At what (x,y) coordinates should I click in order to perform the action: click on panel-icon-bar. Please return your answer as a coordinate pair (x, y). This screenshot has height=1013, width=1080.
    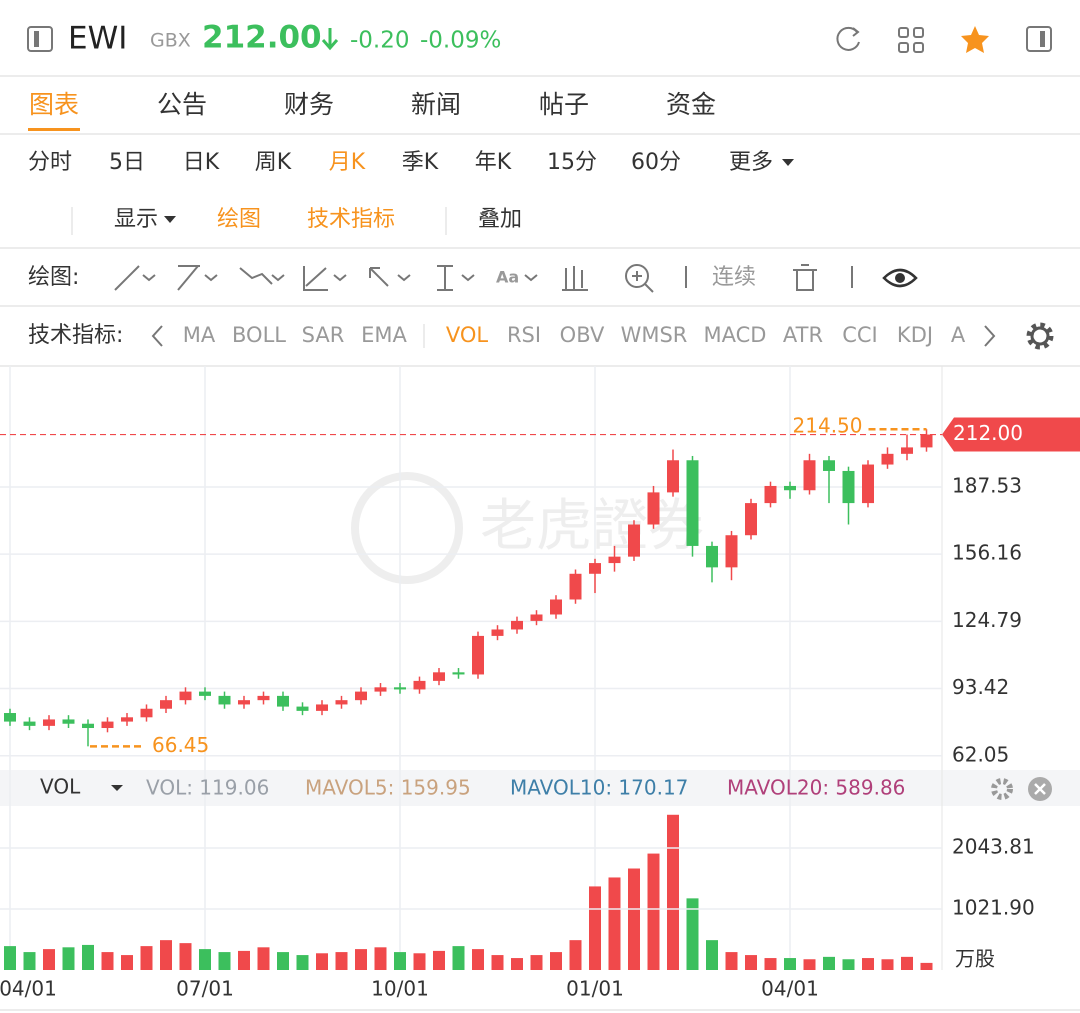
    Looking at the image, I should click on (1042, 39).